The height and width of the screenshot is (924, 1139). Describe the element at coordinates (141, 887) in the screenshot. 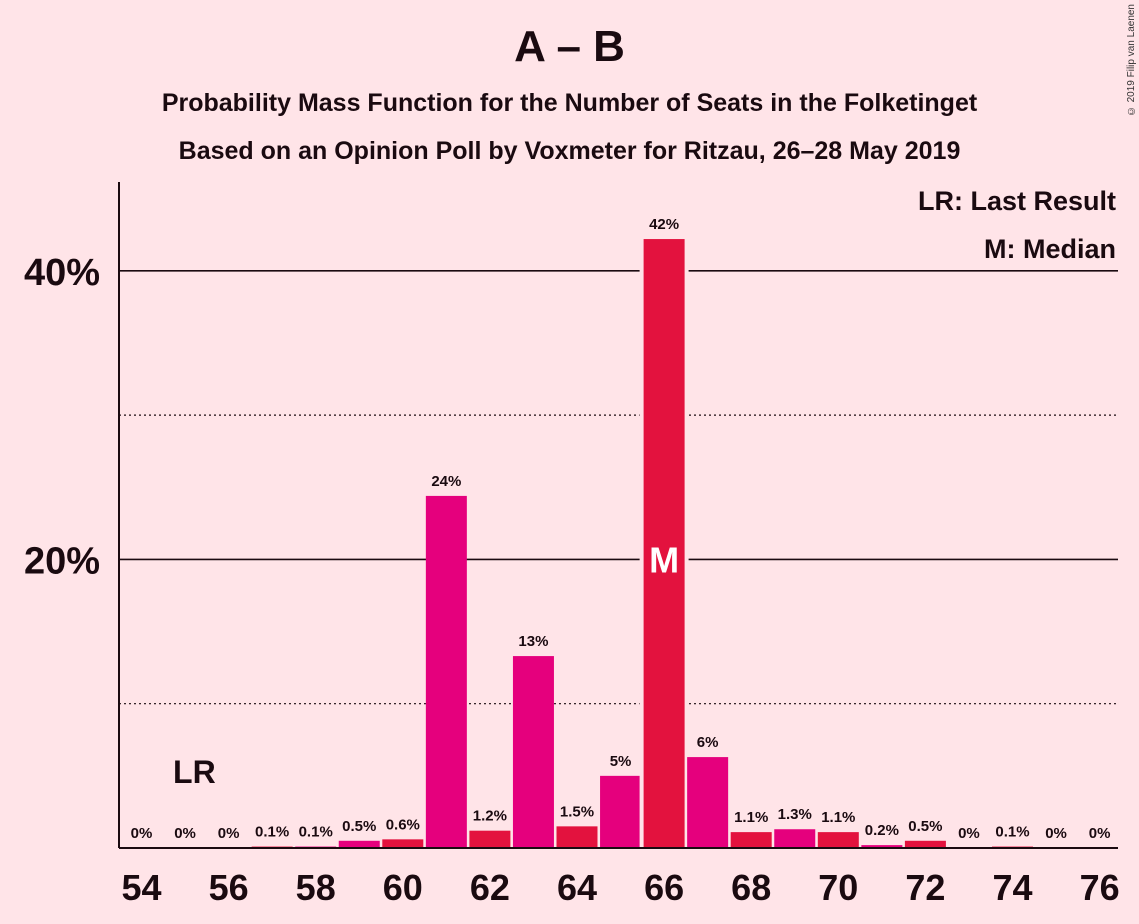

I see `x-tick-label: 54` at that location.